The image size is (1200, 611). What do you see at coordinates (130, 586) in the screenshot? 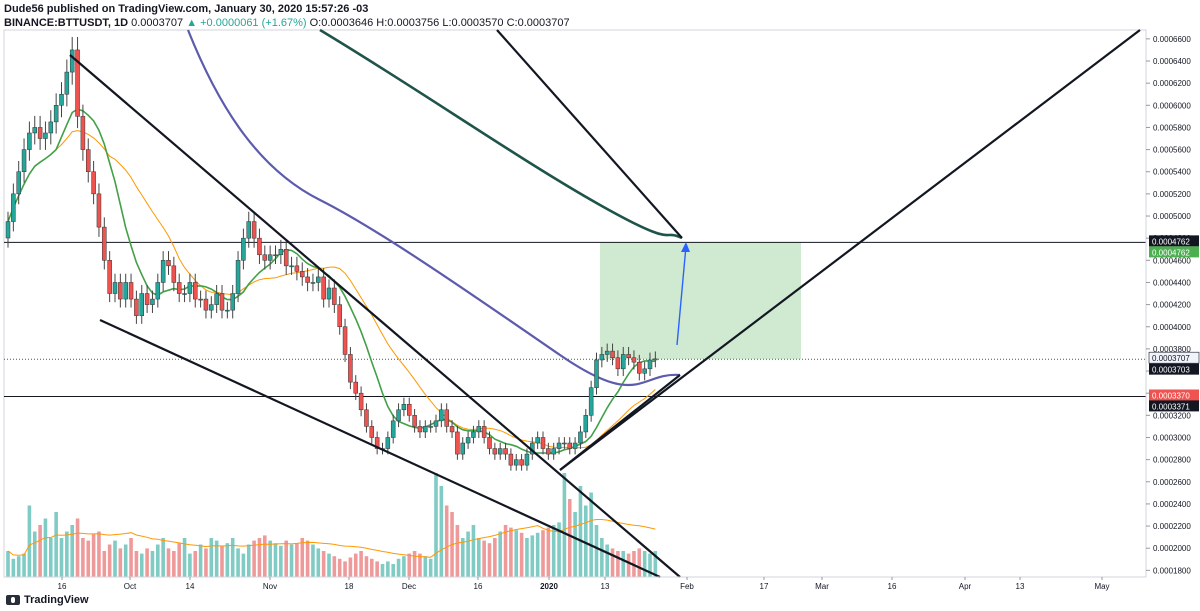
I see `x-tick-label: Oct` at bounding box center [130, 586].